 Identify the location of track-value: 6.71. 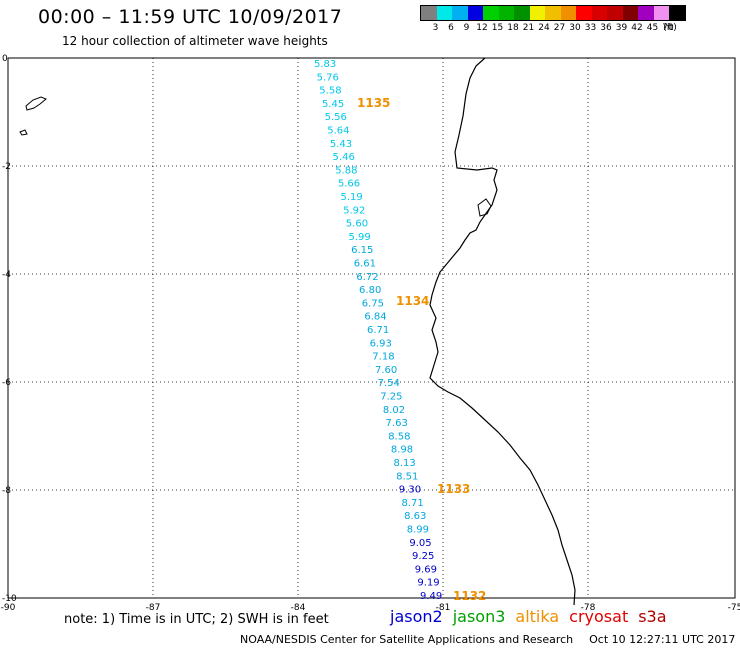
(378, 330).